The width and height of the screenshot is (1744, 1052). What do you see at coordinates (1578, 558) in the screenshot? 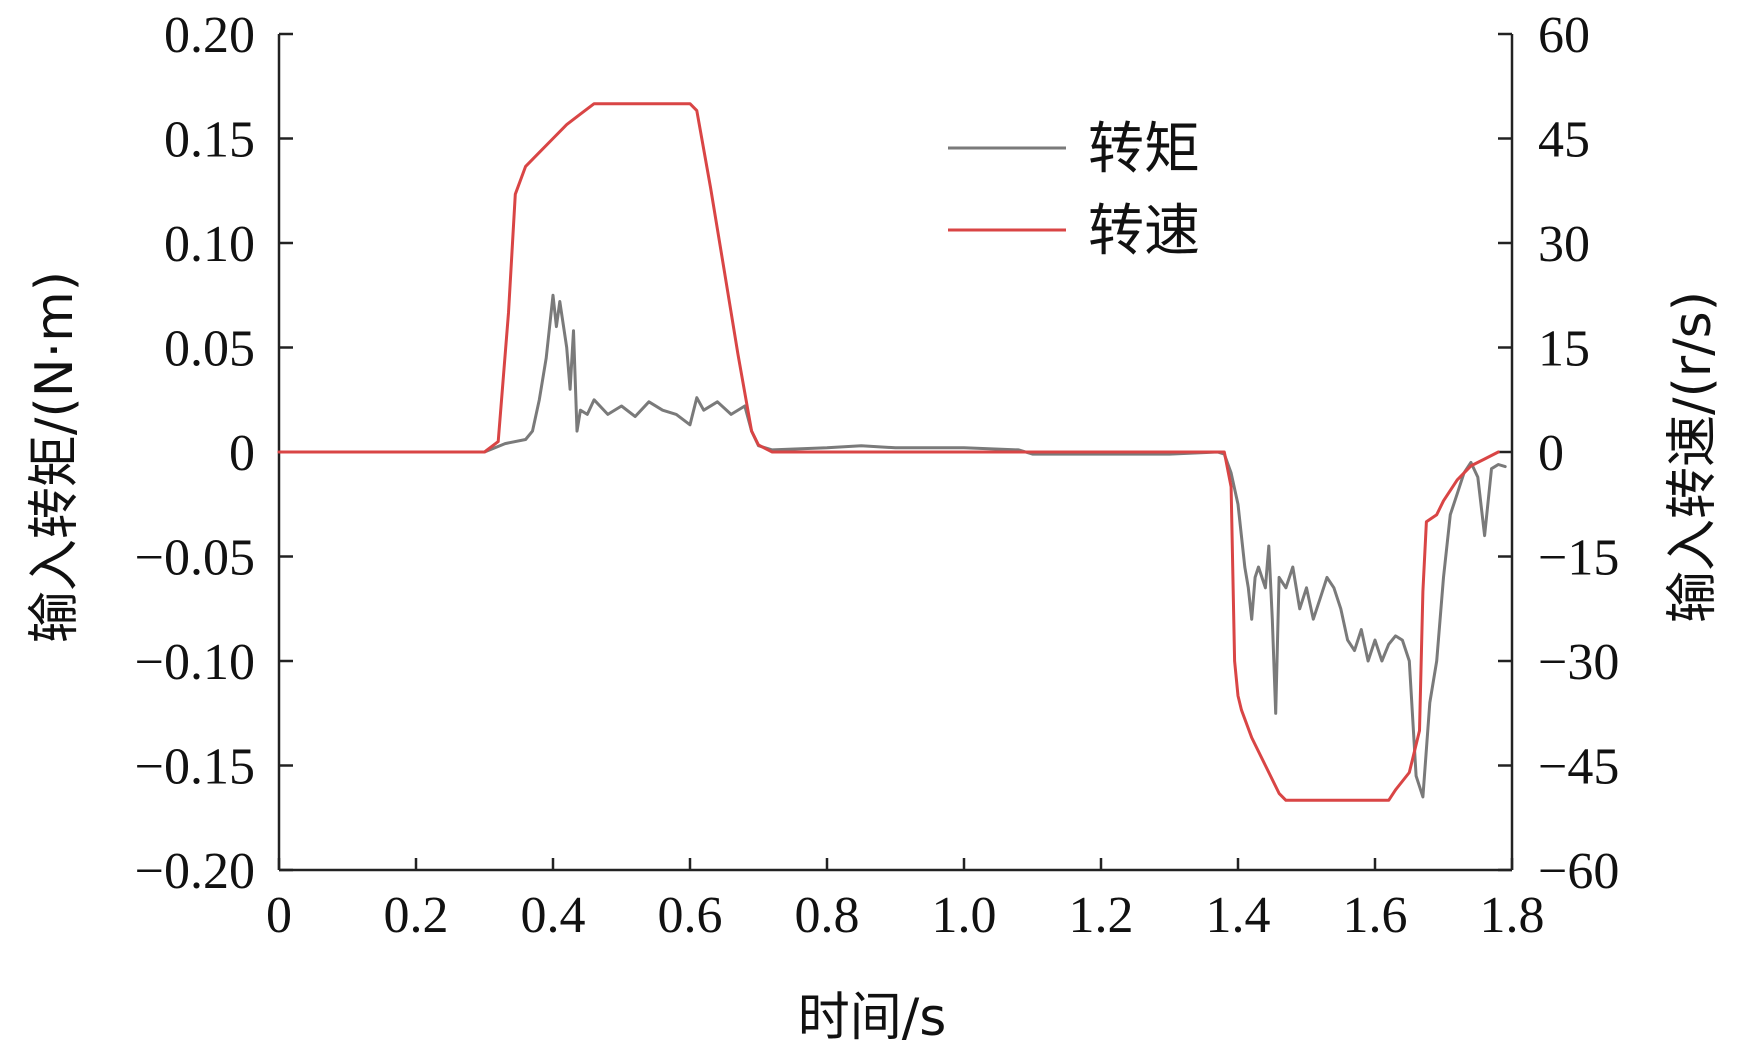
I see `right-y-tick-label: −15` at bounding box center [1578, 558].